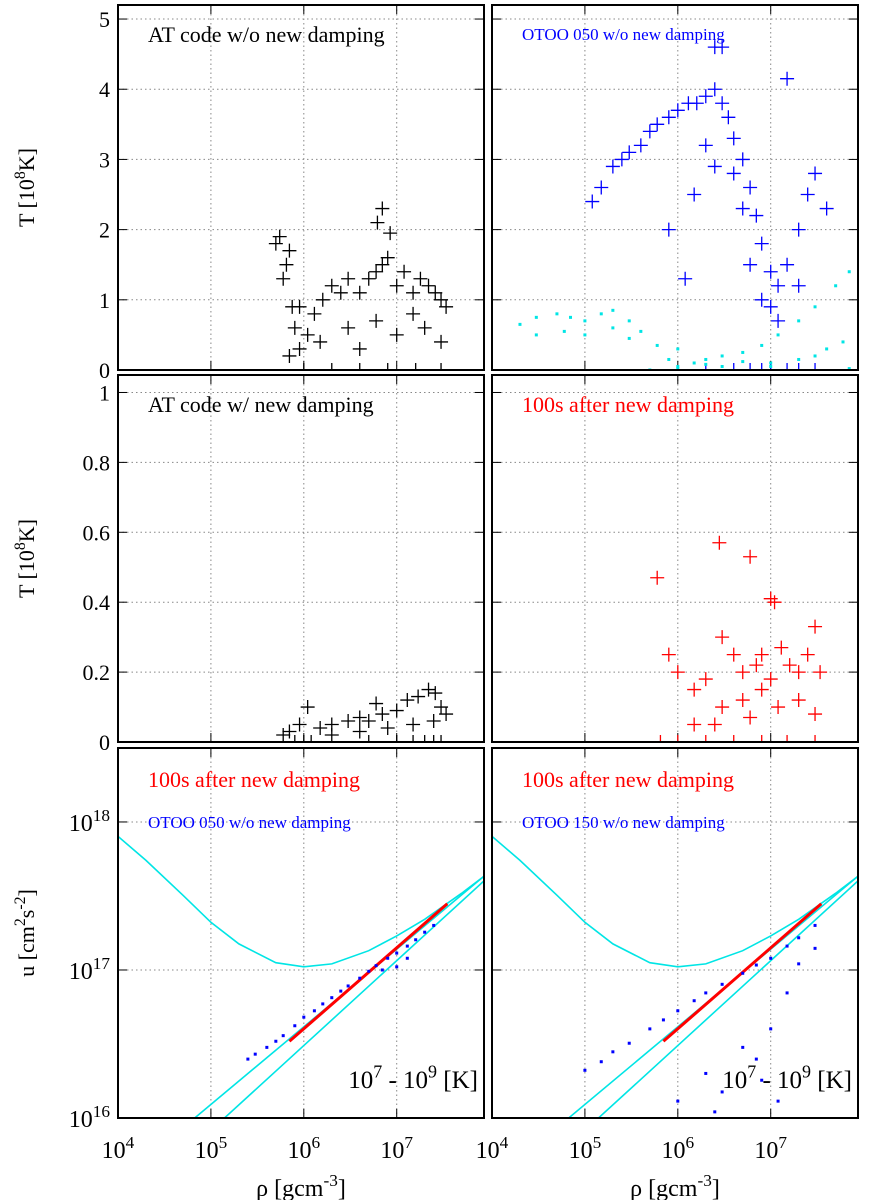 Image resolution: width=880 pixels, height=1200 pixels. Describe the element at coordinates (90, 969) in the screenshot. I see `y-tick-label: 1017` at that location.